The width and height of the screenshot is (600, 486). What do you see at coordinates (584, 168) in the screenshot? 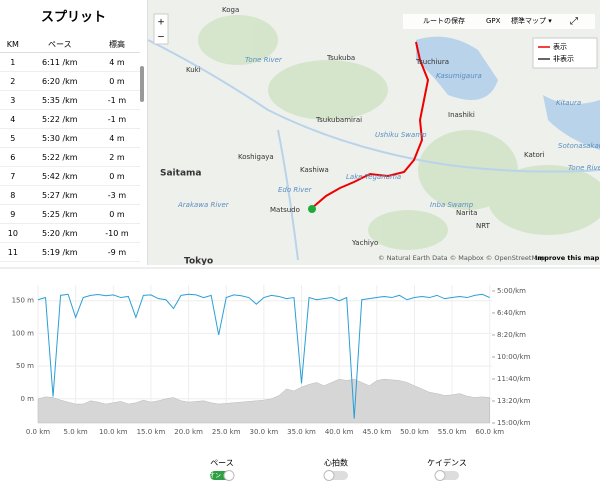
I see `map-label: Tone River` at bounding box center [584, 168].